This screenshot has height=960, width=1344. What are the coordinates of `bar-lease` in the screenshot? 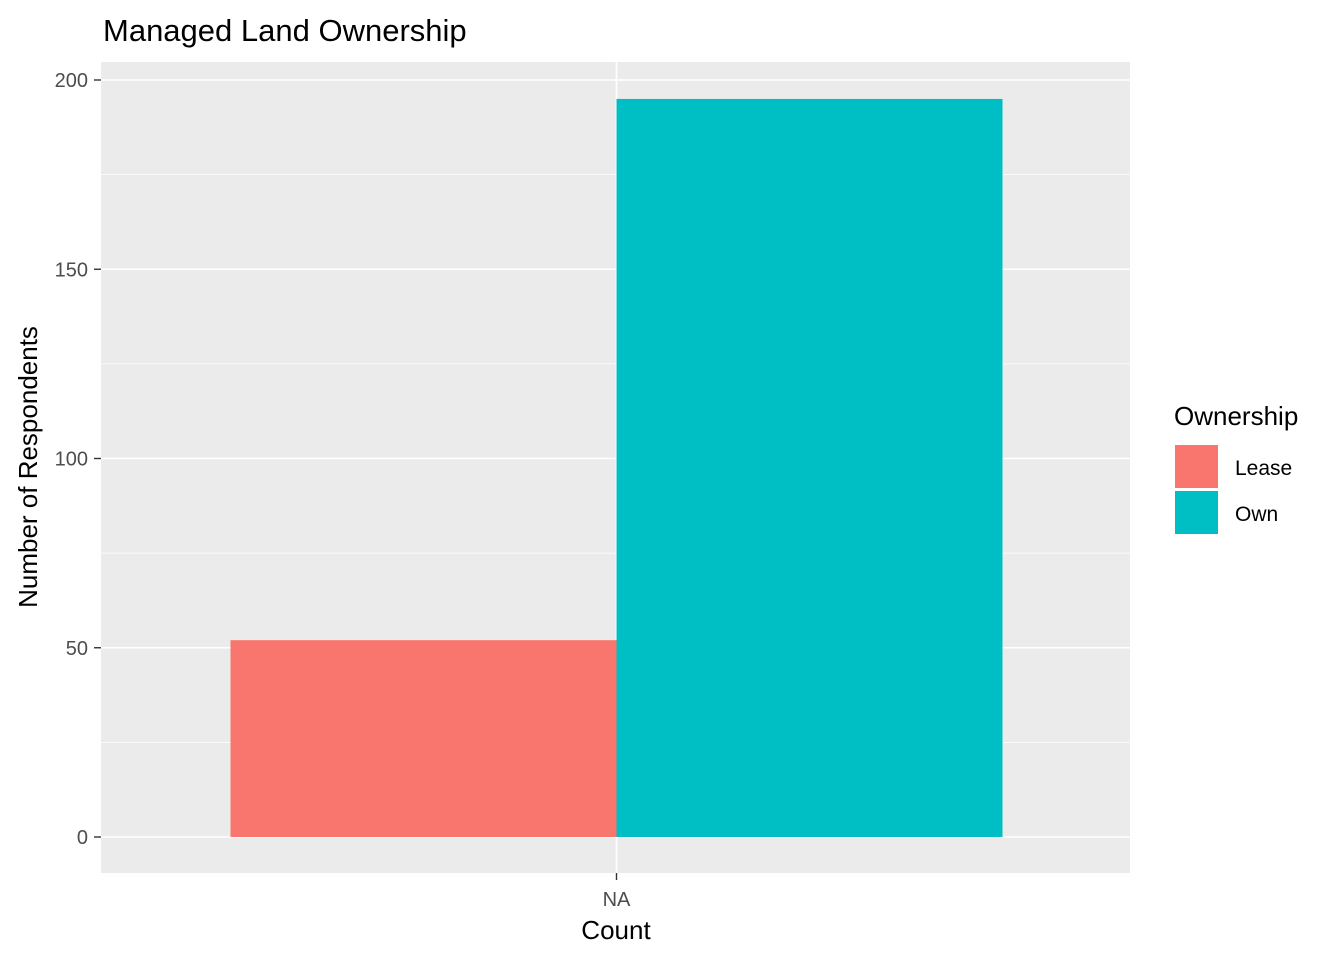 It's located at (423, 738).